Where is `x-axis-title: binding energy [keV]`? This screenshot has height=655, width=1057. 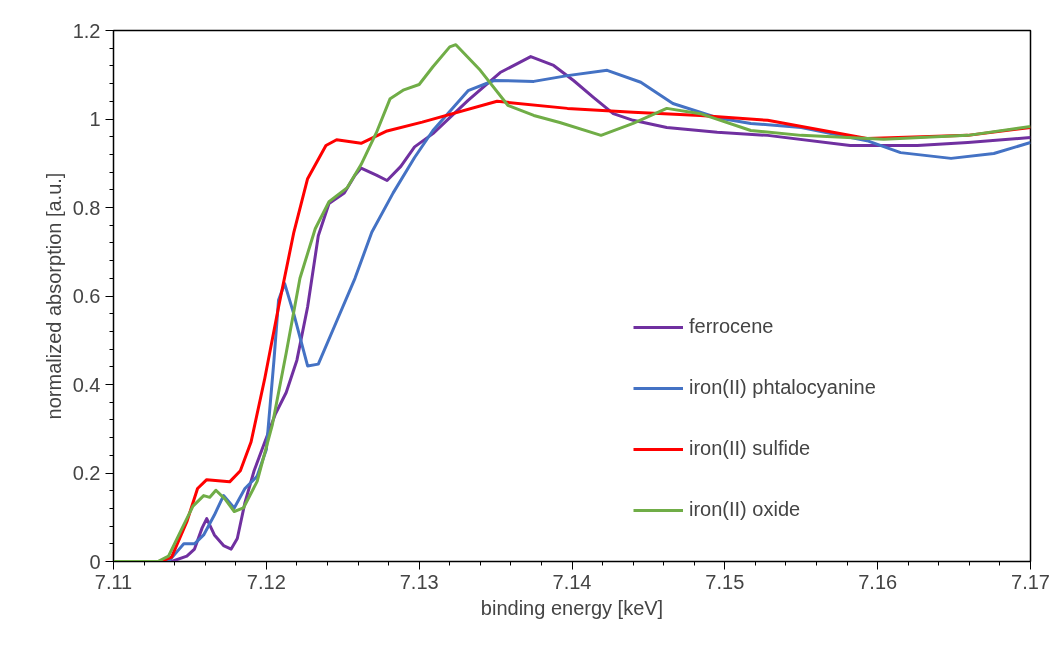
x-axis-title: binding energy [keV] is located at coordinates (572, 607).